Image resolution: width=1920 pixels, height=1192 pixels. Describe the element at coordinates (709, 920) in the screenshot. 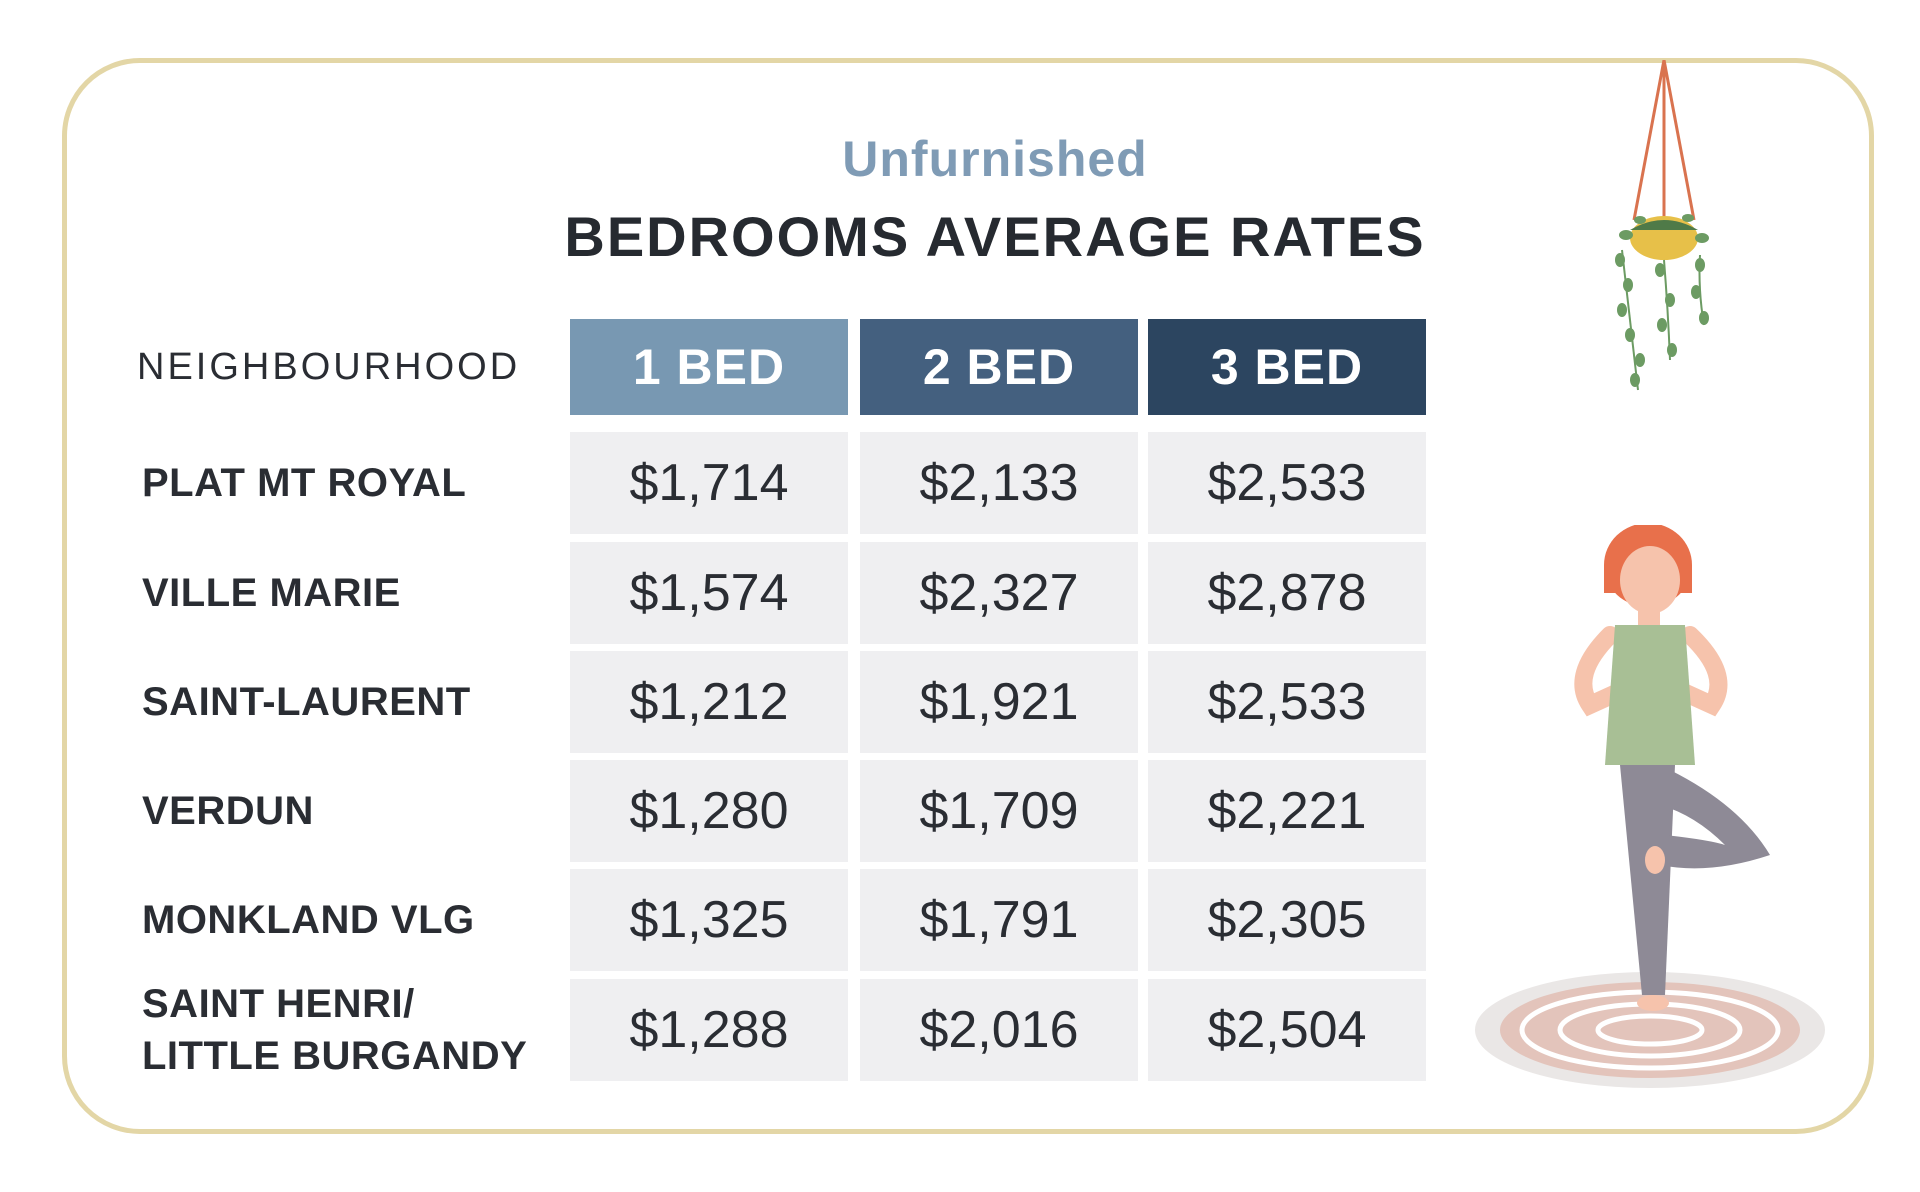

I see `table-cell: $1,325` at that location.